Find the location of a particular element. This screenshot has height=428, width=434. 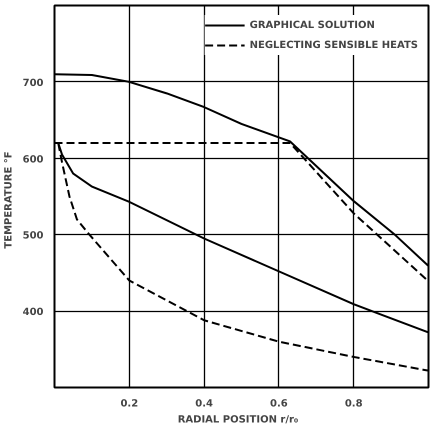

x-tick-label: 0.8 is located at coordinates (353, 404).